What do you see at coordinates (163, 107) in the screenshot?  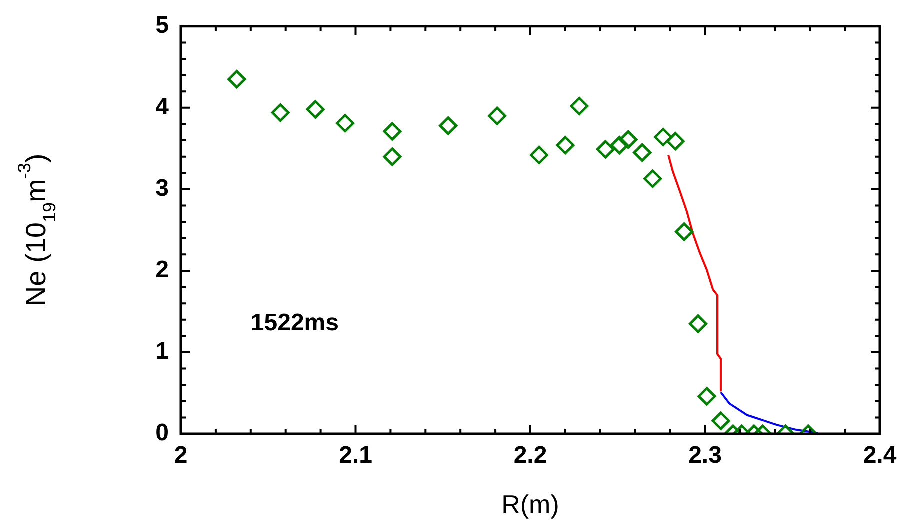 I see `y-tick-label: 4` at bounding box center [163, 107].